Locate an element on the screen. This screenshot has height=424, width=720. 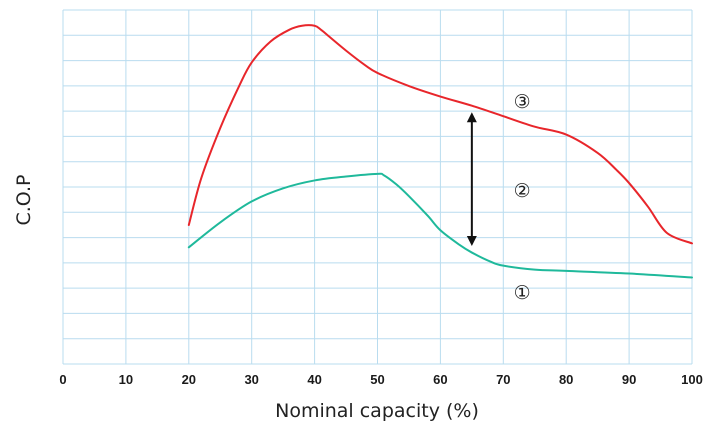
x-tick-label: 40 is located at coordinates (314, 379).